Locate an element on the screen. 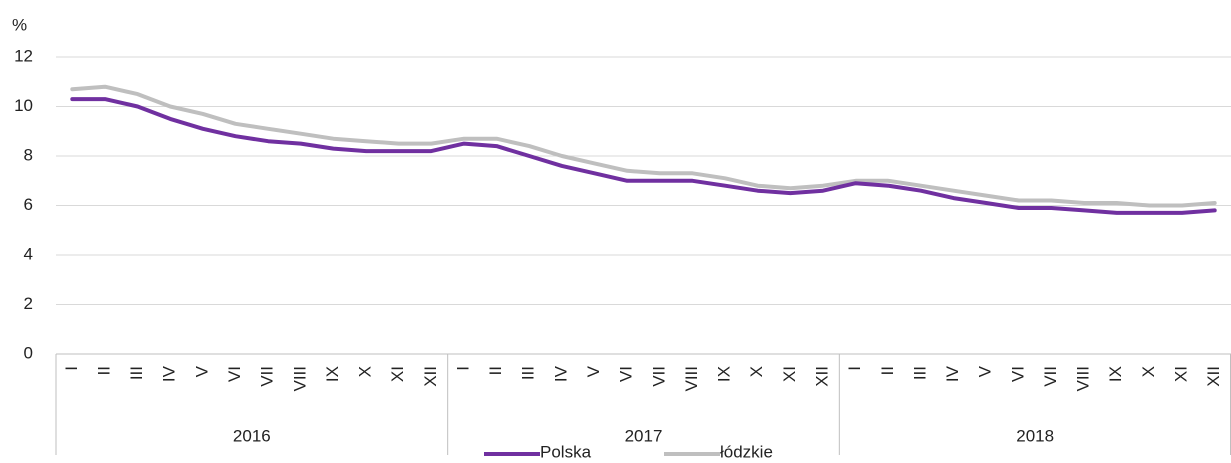 The height and width of the screenshot is (463, 1231). y-tick-label: 8 is located at coordinates (28, 154).